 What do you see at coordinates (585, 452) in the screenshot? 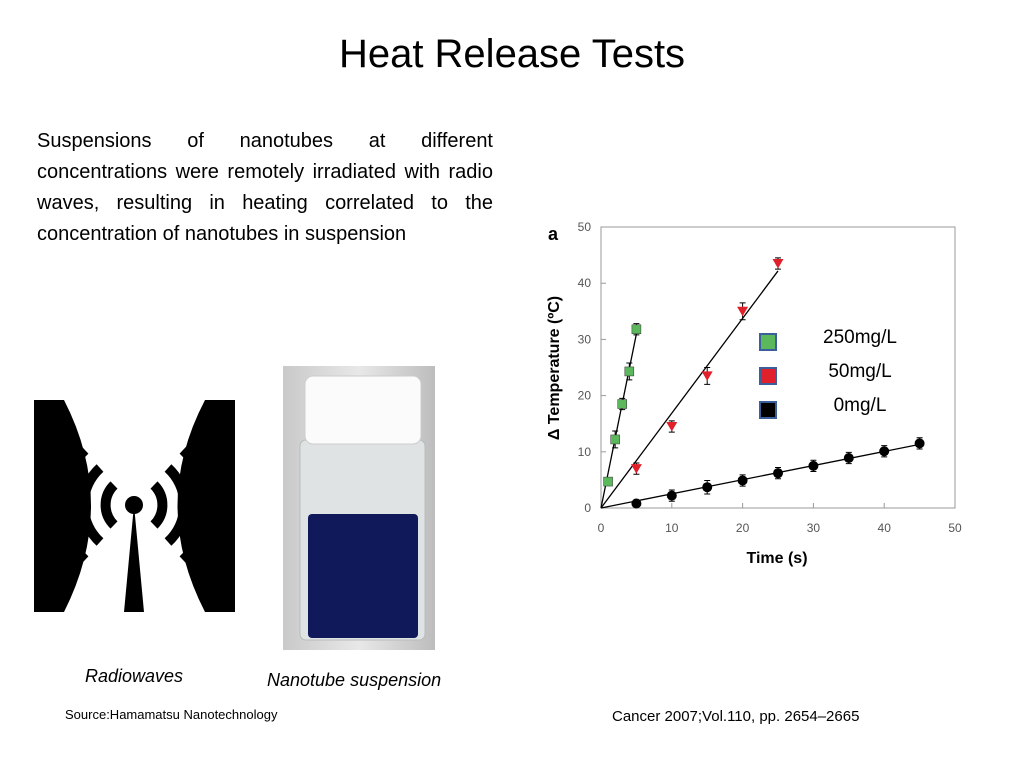
I see `y-tick-label: 10` at bounding box center [585, 452].